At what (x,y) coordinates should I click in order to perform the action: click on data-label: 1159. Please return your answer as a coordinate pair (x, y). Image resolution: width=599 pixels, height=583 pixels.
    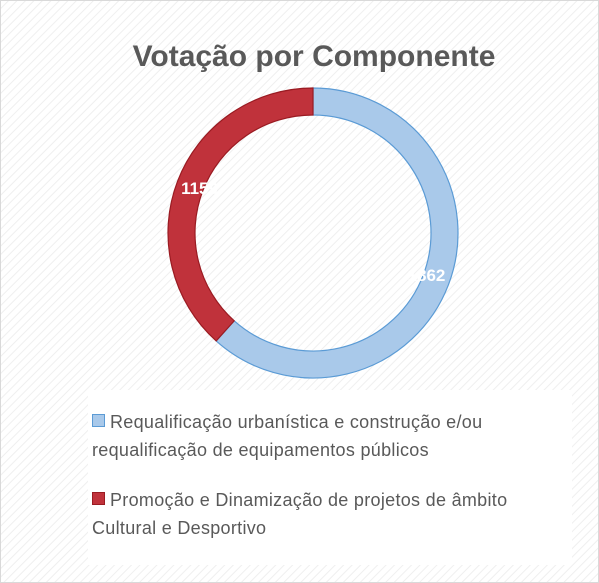
    Looking at the image, I should click on (199, 188).